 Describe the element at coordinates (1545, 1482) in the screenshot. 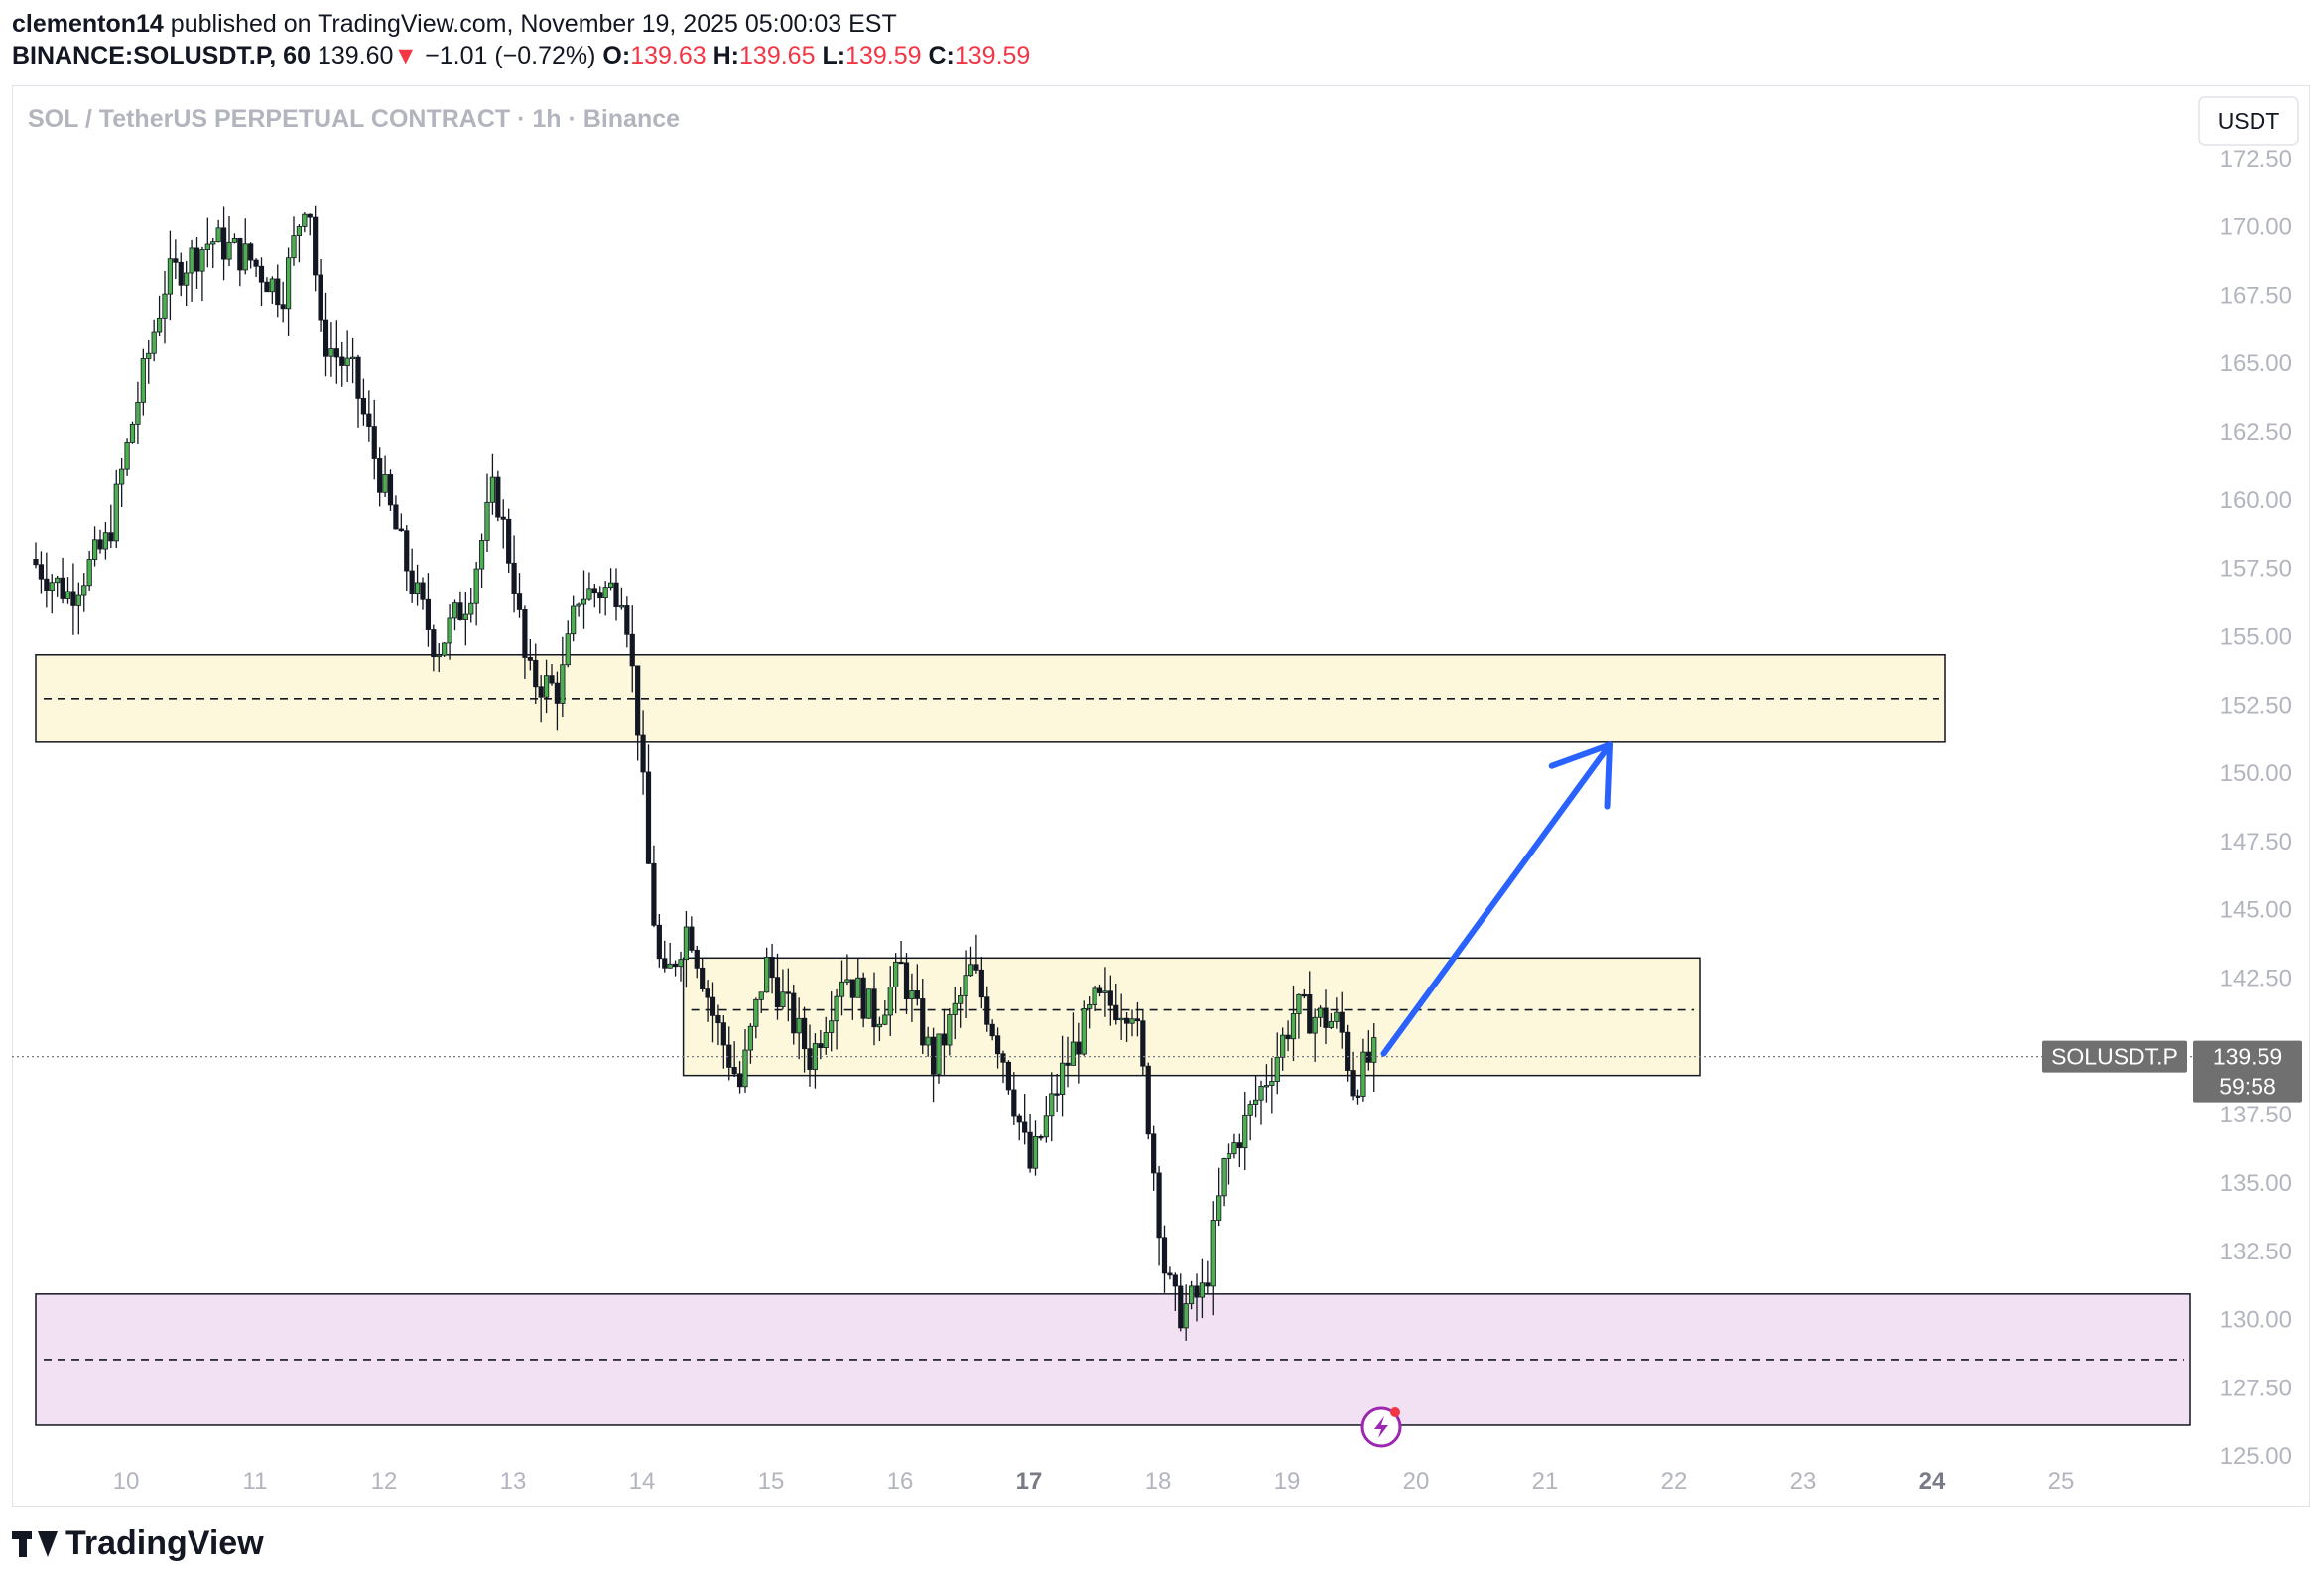

I see `x-tick-label: 21` at that location.